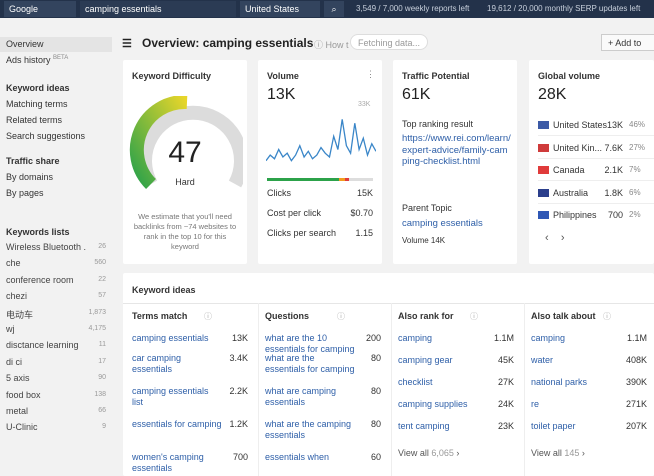  What do you see at coordinates (30, 177) in the screenshot?
I see `nav-item: By domains` at bounding box center [30, 177].